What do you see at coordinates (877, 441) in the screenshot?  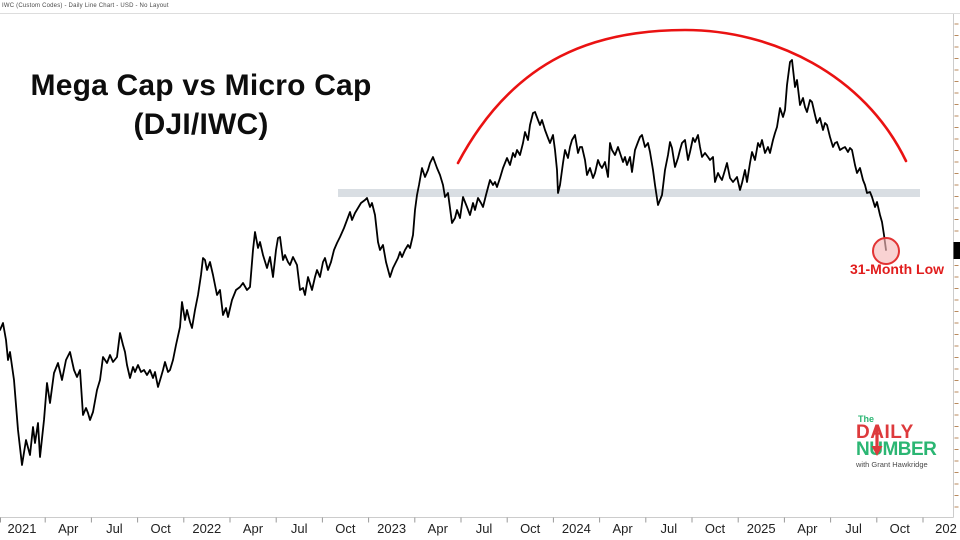 I see `down-arrow-icon` at bounding box center [877, 441].